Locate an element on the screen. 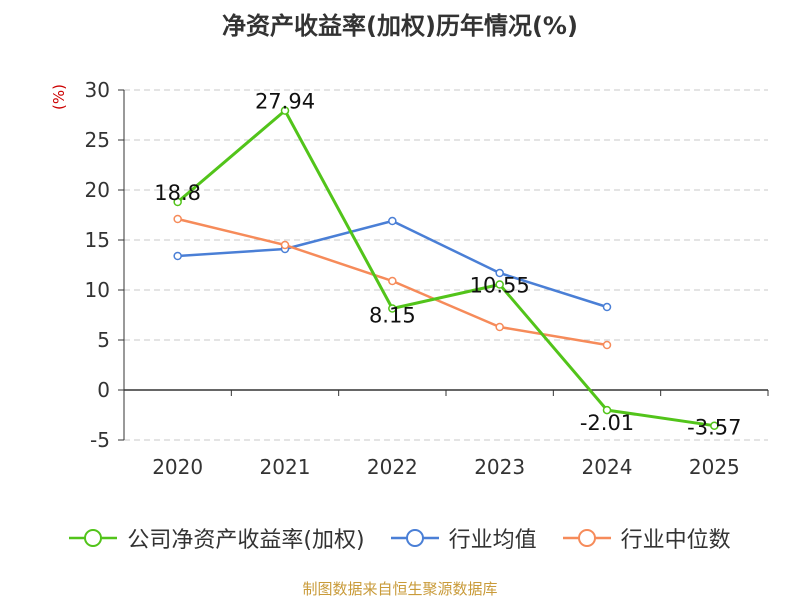  legend: 公司净资产收益率(加权) 行业均值 行业中位数 is located at coordinates (400, 538).